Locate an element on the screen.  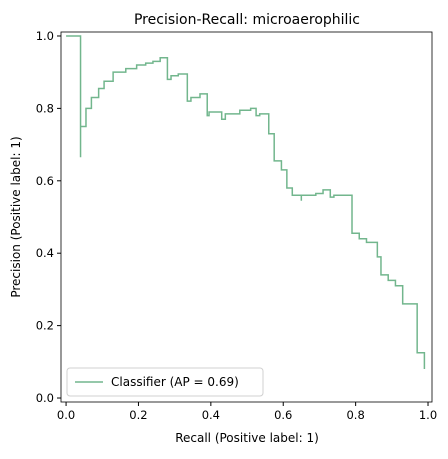
x-tick-label: 0.0 is located at coordinates (66, 415).